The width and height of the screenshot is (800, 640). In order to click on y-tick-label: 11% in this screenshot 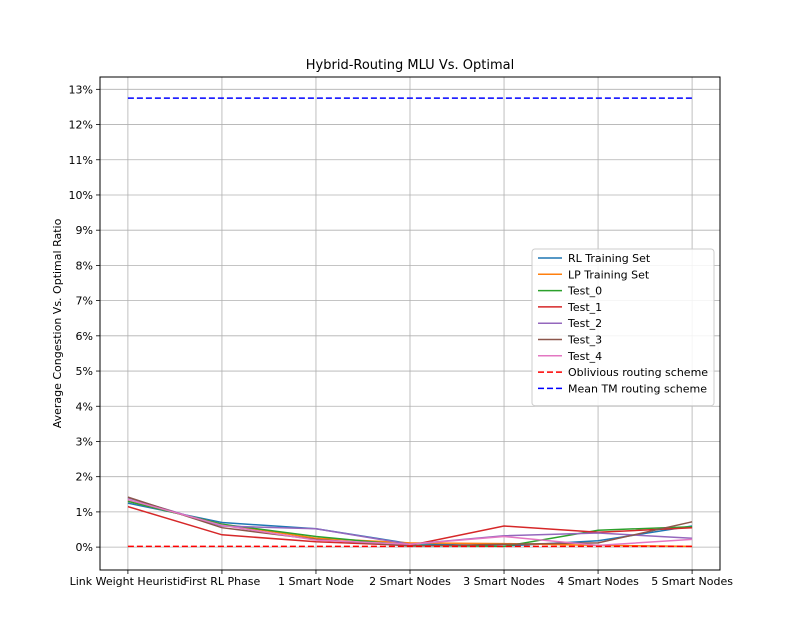, I will do `click(81, 160)`.